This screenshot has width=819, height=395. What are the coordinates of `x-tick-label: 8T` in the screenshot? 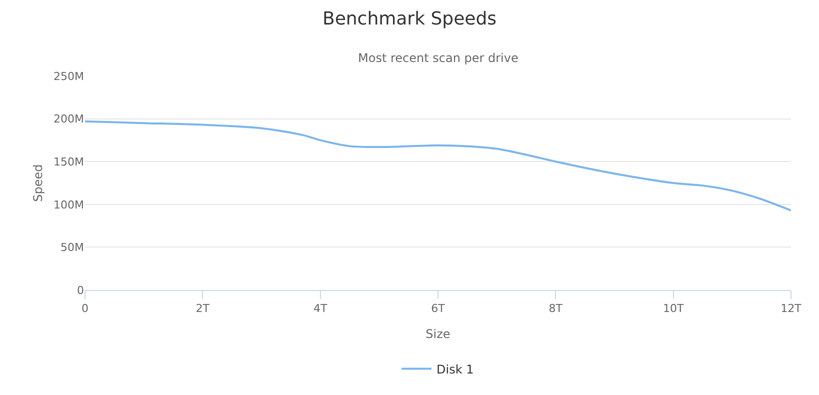 It's located at (555, 309).